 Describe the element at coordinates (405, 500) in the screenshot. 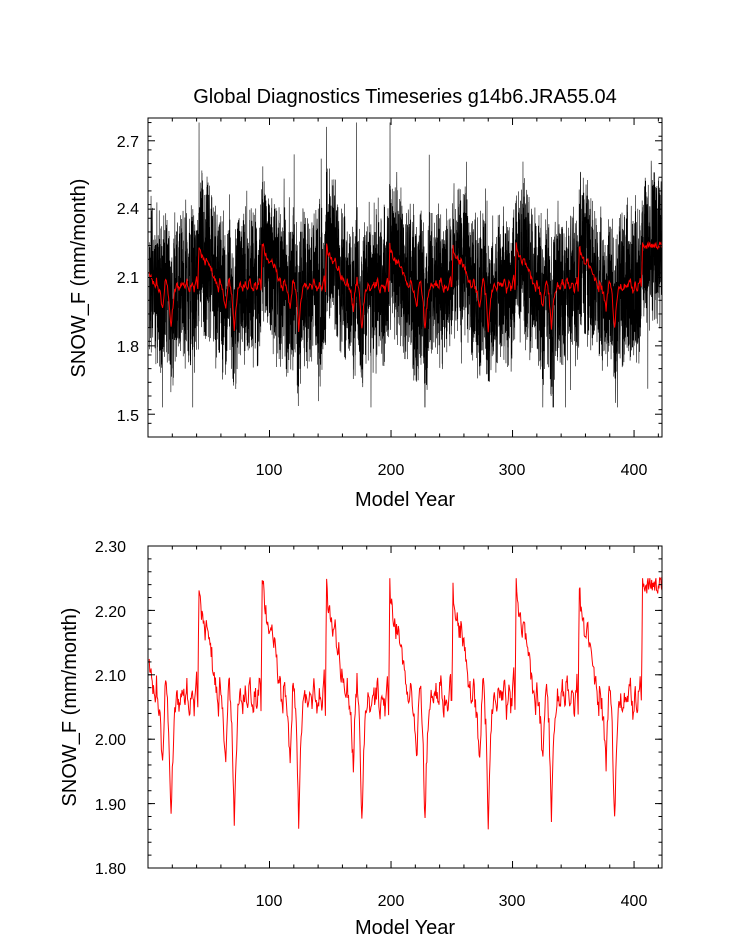

I see `top-xaxis-label: Model Year` at that location.